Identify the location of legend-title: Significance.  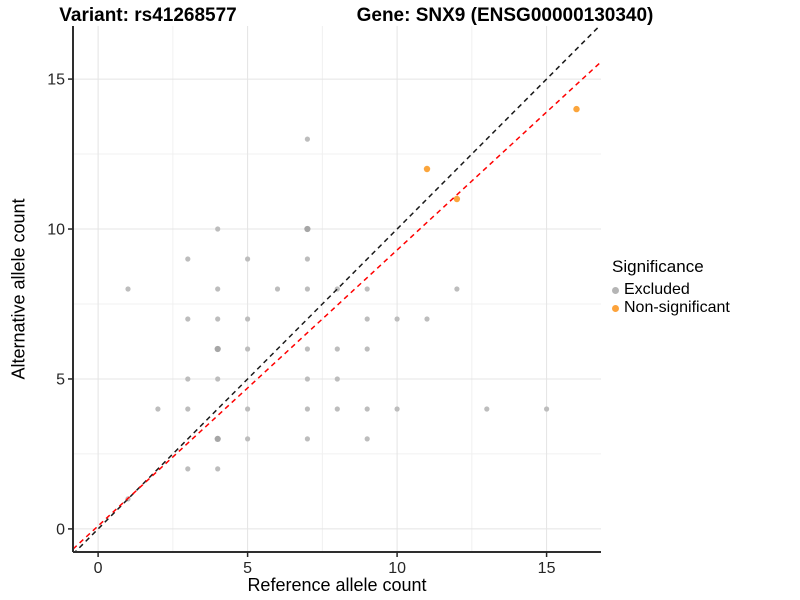
(658, 266).